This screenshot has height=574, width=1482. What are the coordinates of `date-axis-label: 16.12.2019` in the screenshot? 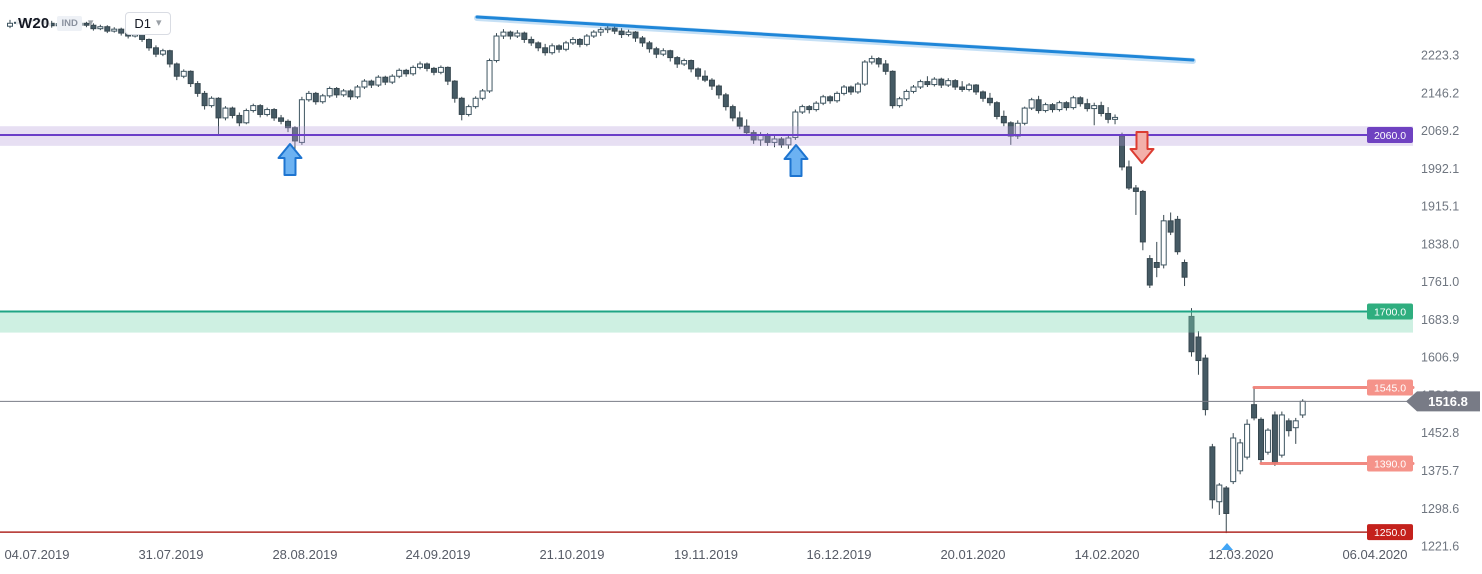 It's located at (838, 554).